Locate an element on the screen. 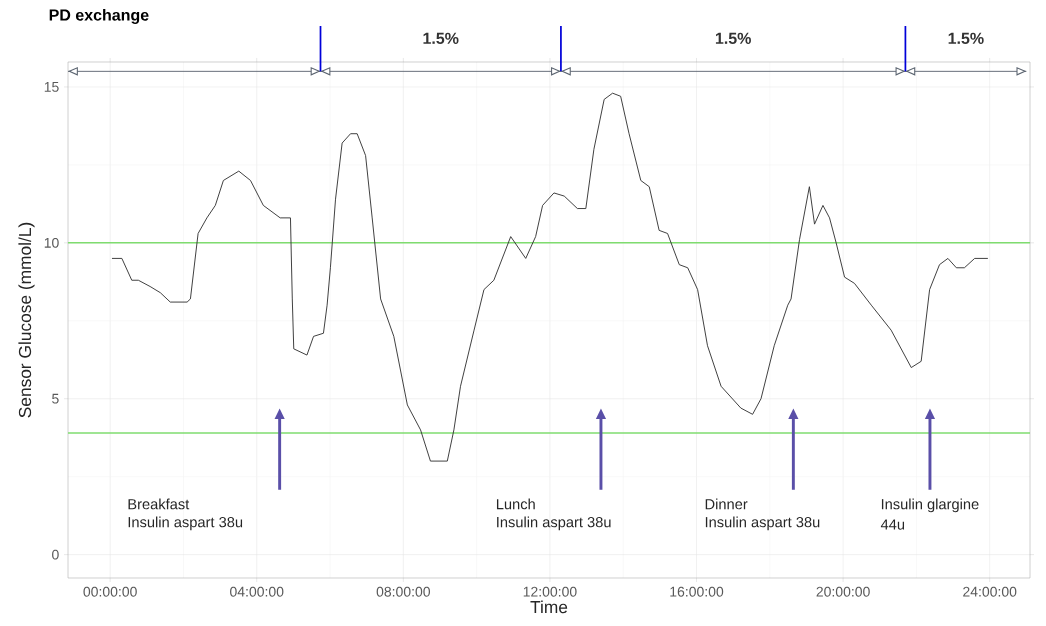 This screenshot has height=626, width=1046. x-tick-label: 20:00:00 is located at coordinates (843, 591).